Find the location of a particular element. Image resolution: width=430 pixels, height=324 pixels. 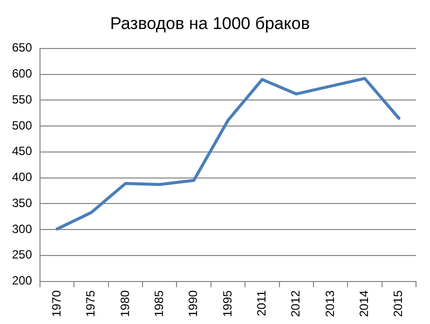

x-tick-label: 1985 is located at coordinates (159, 304).